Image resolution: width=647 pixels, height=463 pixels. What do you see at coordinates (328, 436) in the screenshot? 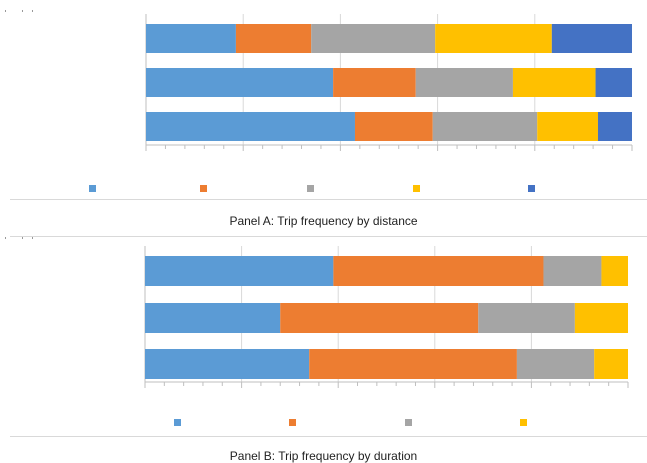
I see `panel-b-separator` at bounding box center [328, 436].